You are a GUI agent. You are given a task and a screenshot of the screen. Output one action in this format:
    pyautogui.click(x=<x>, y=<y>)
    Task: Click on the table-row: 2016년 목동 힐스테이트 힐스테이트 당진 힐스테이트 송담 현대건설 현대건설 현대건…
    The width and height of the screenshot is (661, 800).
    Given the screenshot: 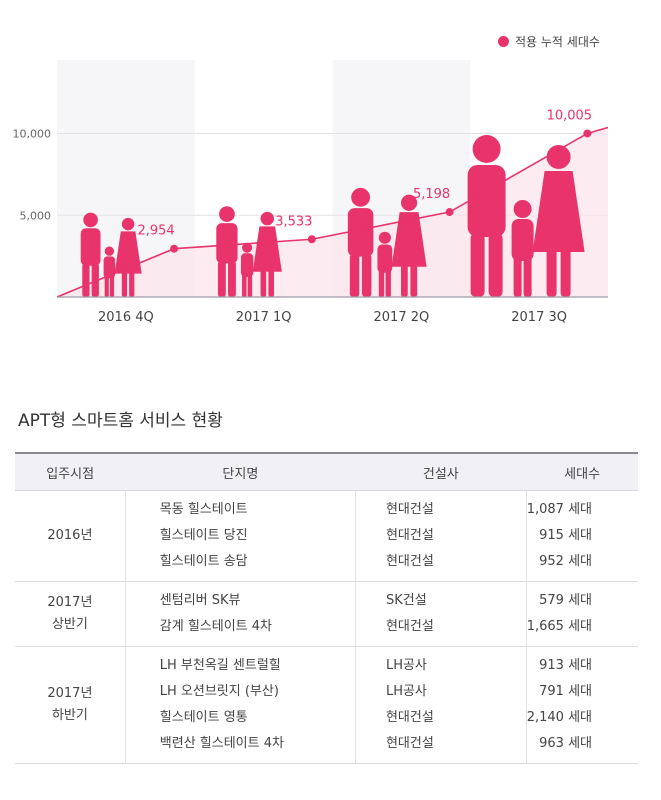 What is the action you would take?
    pyautogui.click(x=326, y=536)
    